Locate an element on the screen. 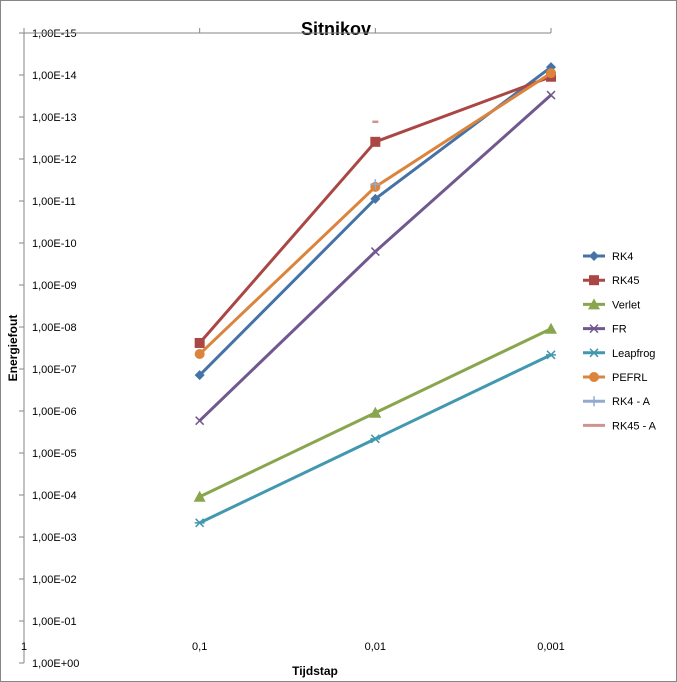 This screenshot has width=677, height=682. legend-item: Leapfrog is located at coordinates (619, 354).